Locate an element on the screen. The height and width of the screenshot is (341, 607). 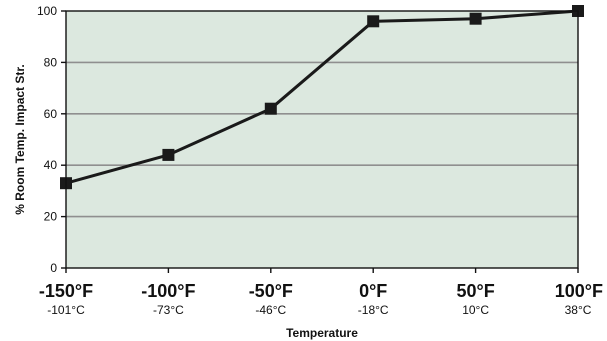
x-tick-label: 0°F is located at coordinates (373, 291).